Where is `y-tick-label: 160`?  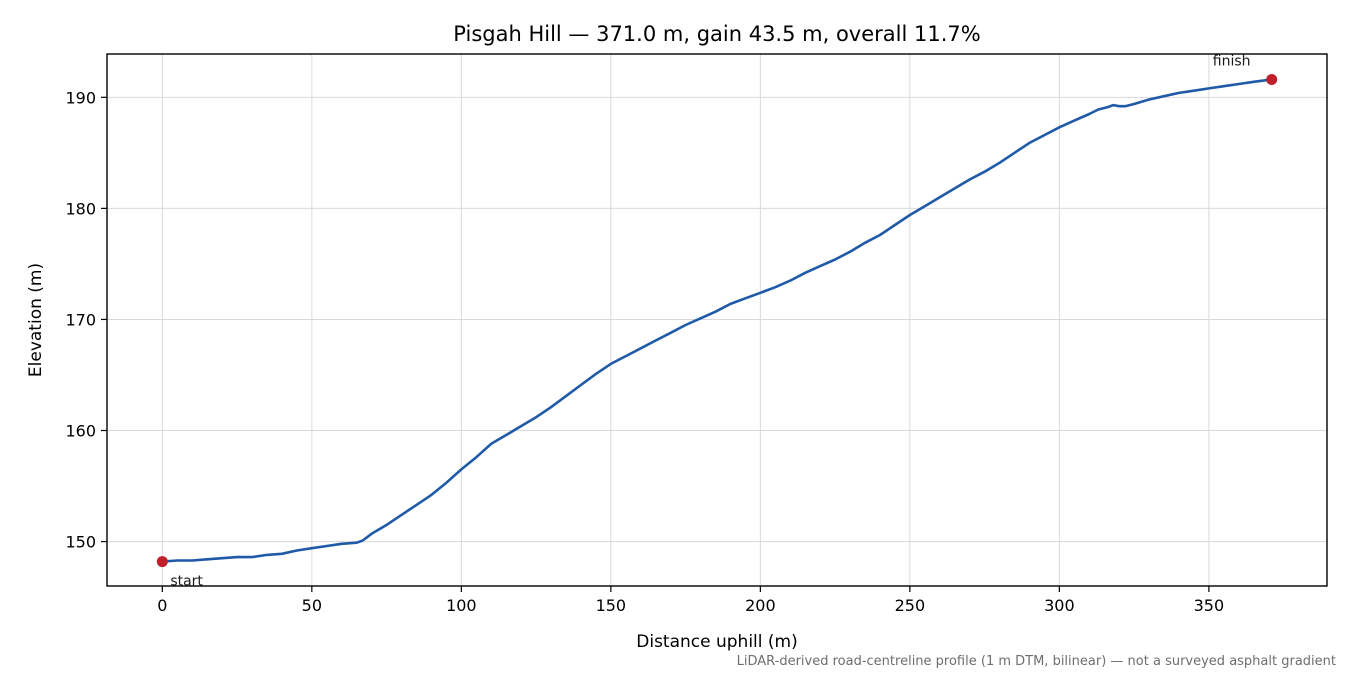
y-tick-label: 160 is located at coordinates (80, 431).